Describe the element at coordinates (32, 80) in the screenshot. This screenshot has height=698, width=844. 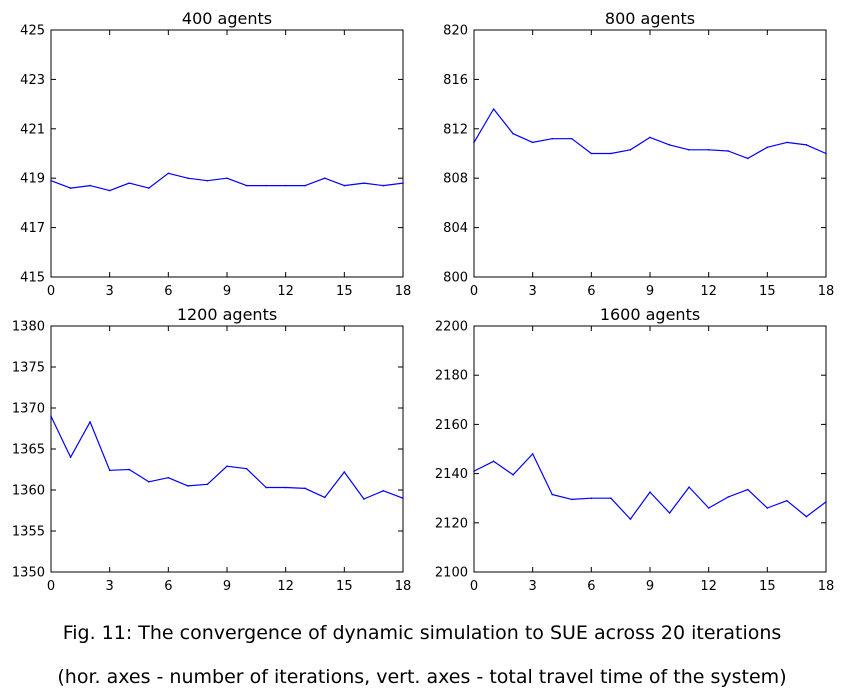
I see `y-tick-label: 423` at that location.